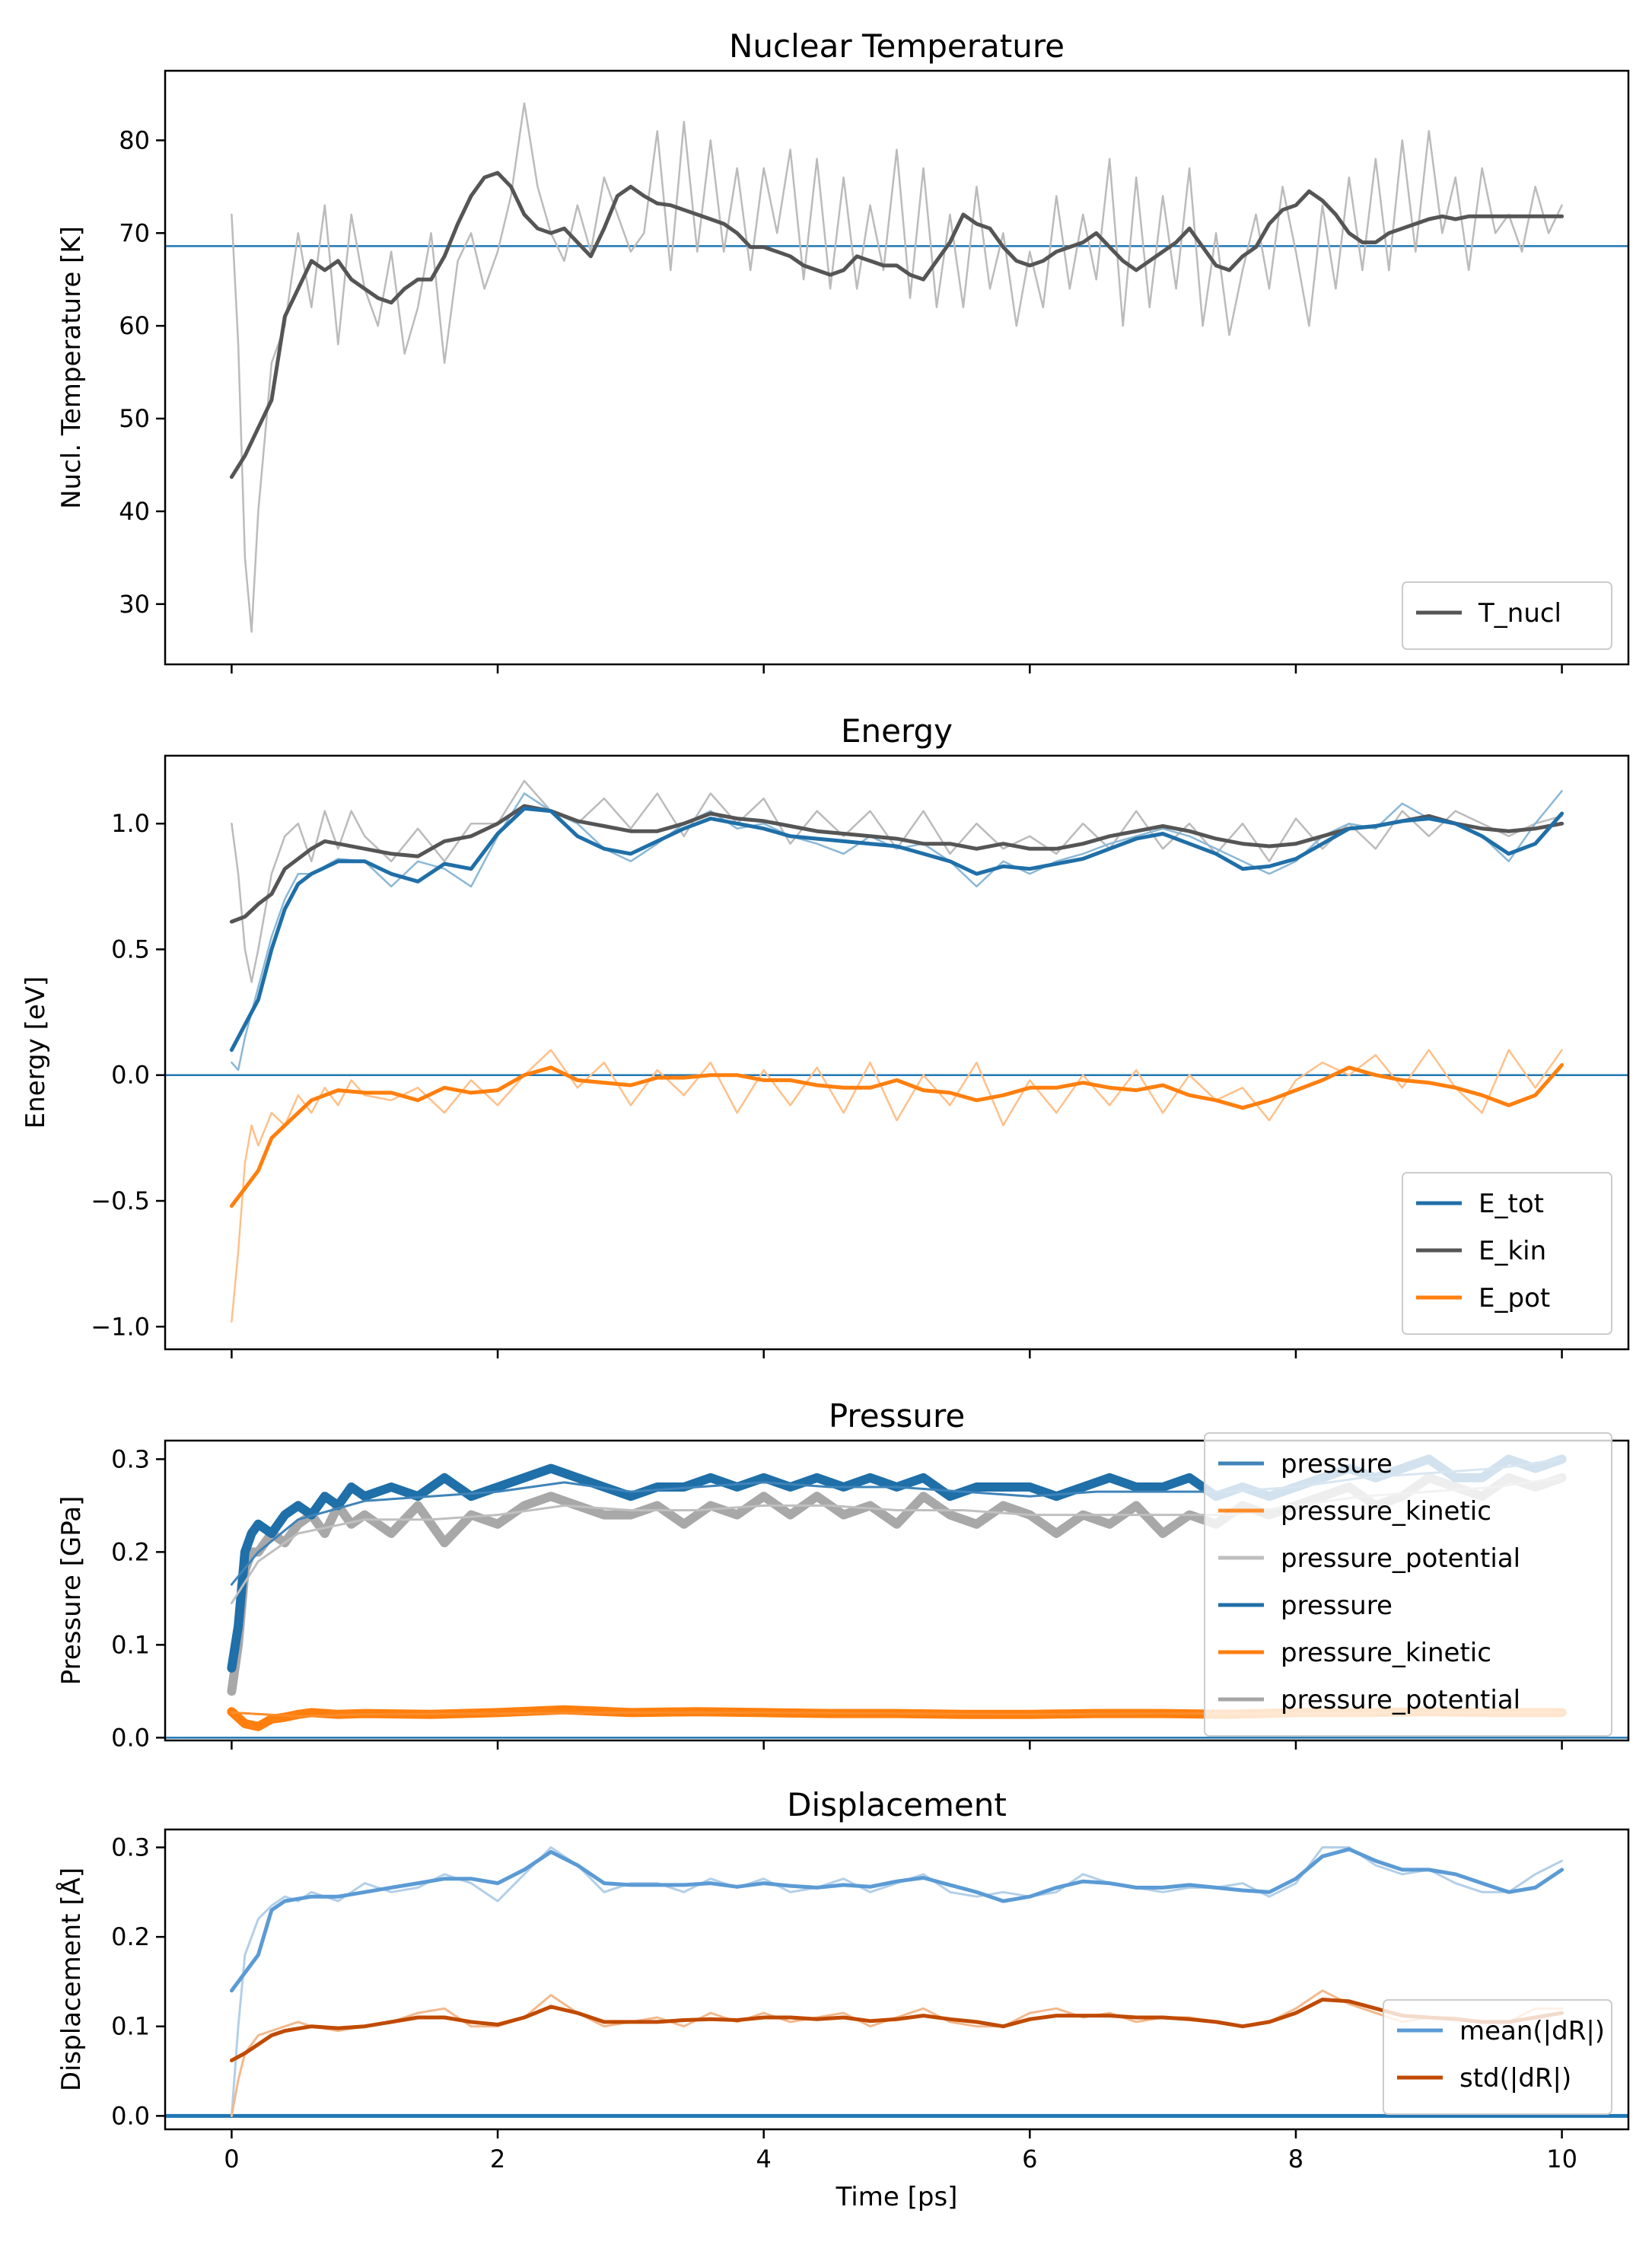  What do you see at coordinates (896, 929) in the screenshot?
I see `series-e-tot-smoothed` at bounding box center [896, 929].